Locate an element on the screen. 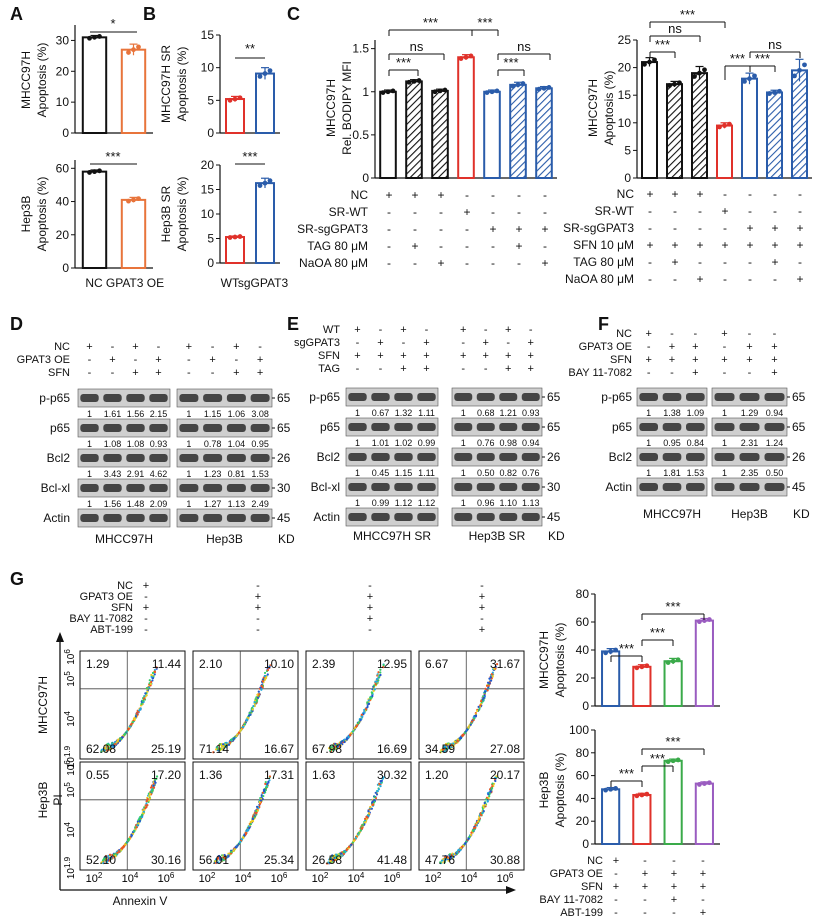  condition-label: SFN is located at coordinates (59, 373).